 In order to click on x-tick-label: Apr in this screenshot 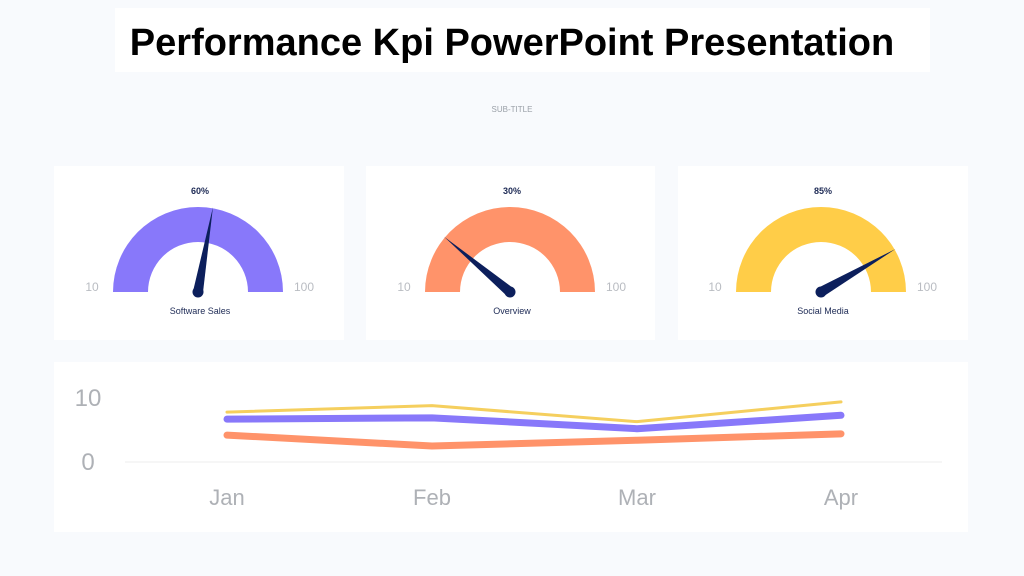, I will do `click(841, 497)`.